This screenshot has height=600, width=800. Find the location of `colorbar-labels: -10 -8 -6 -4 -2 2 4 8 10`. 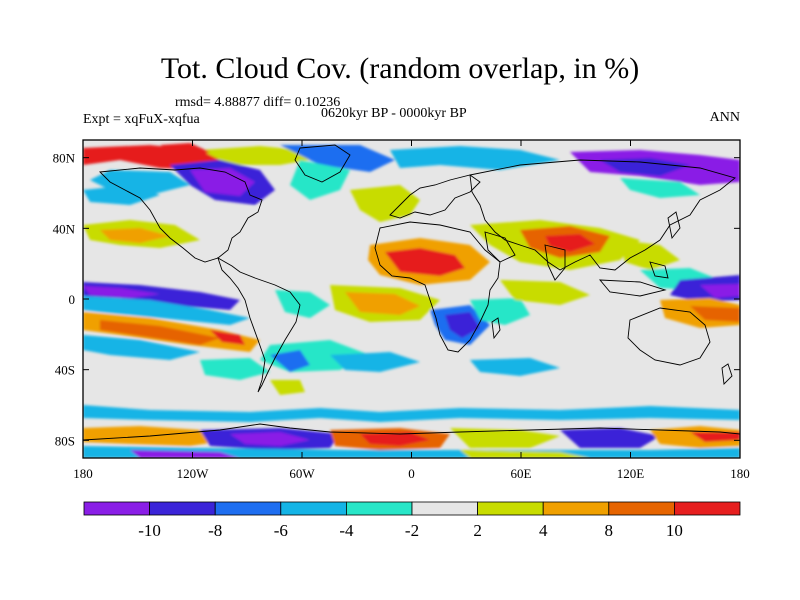

colorbar-labels: -10 -8 -6 -4 -2 2 4 8 10 is located at coordinates (410, 530).